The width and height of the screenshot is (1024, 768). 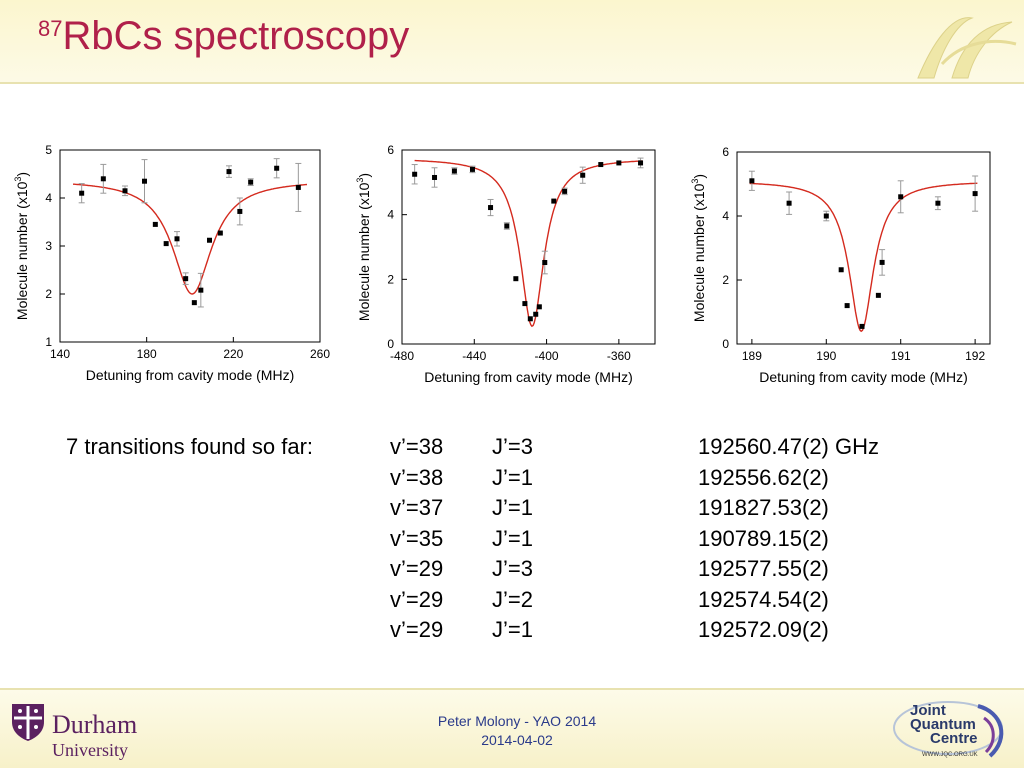 What do you see at coordinates (752, 356) in the screenshot?
I see `x-tick-label: 189` at bounding box center [752, 356].